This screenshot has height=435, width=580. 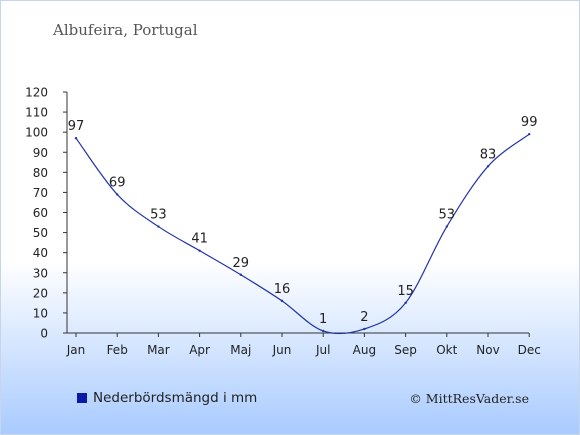 What do you see at coordinates (40, 313) in the screenshot?
I see `y-tick-label: 10` at bounding box center [40, 313].